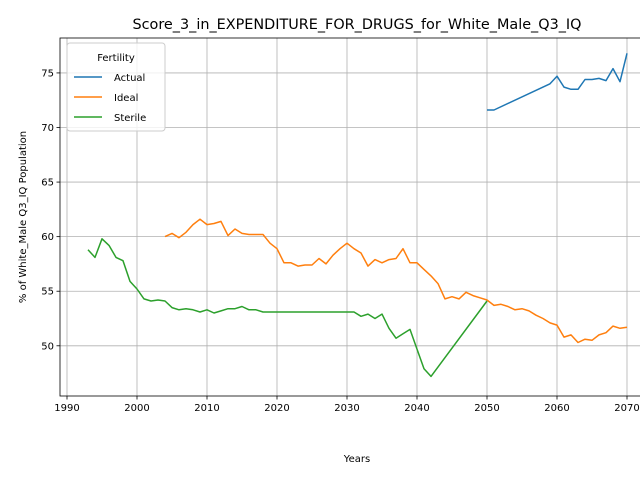 The image size is (640, 480). Describe the element at coordinates (129, 78) in the screenshot. I see `legend-label-actual: Actual` at that location.